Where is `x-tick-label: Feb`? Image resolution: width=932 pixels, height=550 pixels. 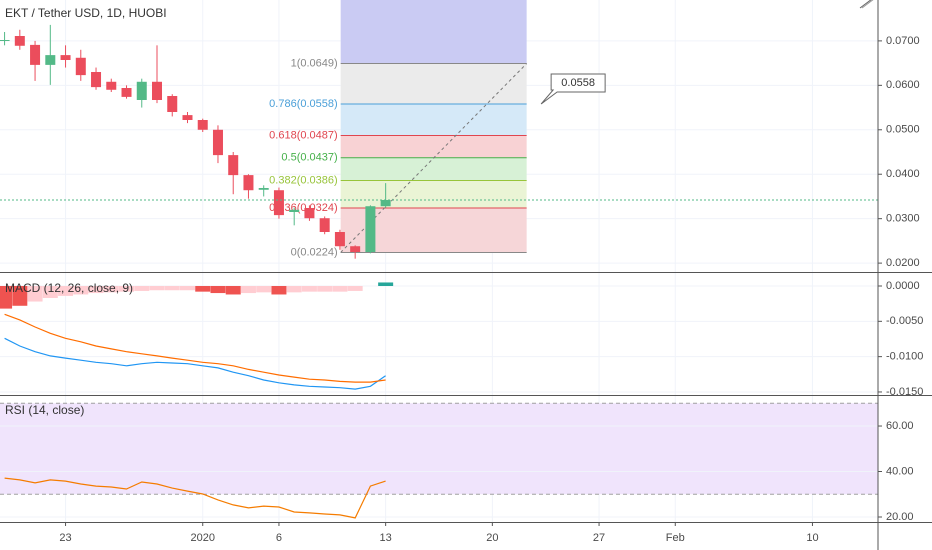 x-tick-label: Feb is located at coordinates (675, 538).